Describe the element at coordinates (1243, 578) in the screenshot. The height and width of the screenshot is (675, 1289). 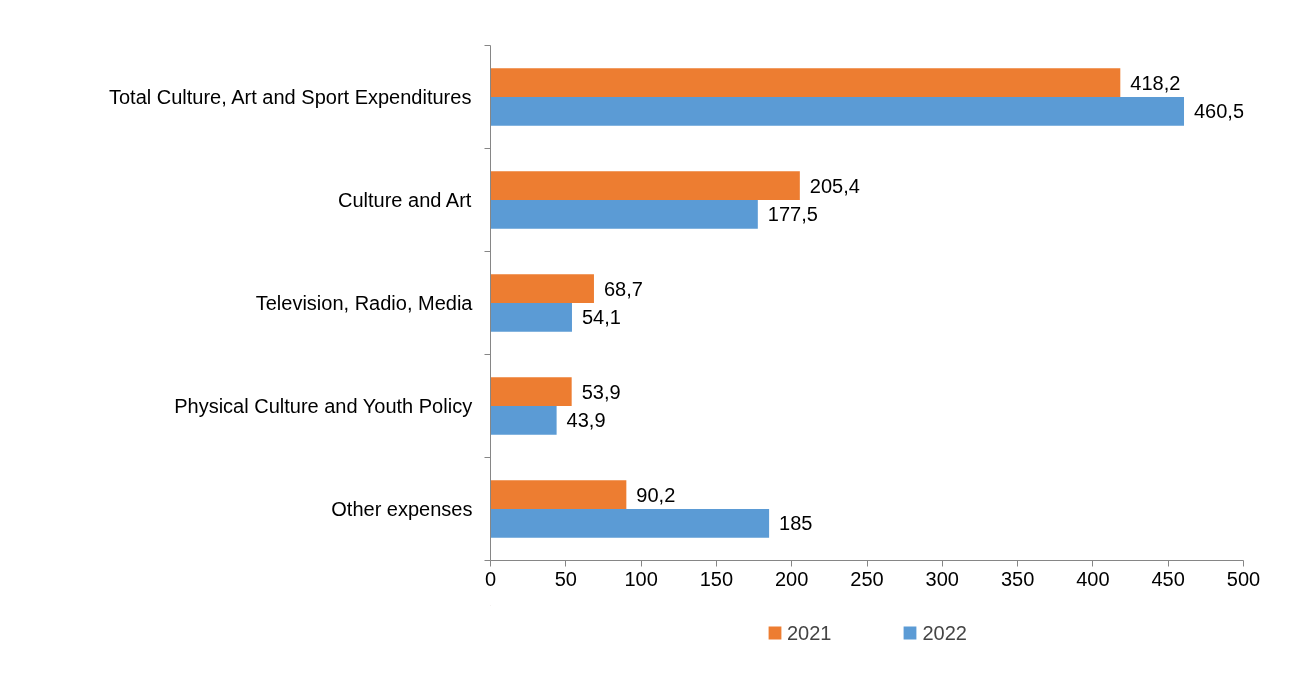
I see `x-tick-label: 500` at that location.